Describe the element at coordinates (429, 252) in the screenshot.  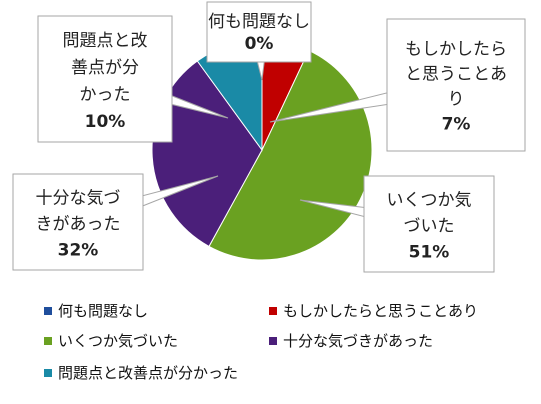
I see `data-label-percent: 51%` at that location.